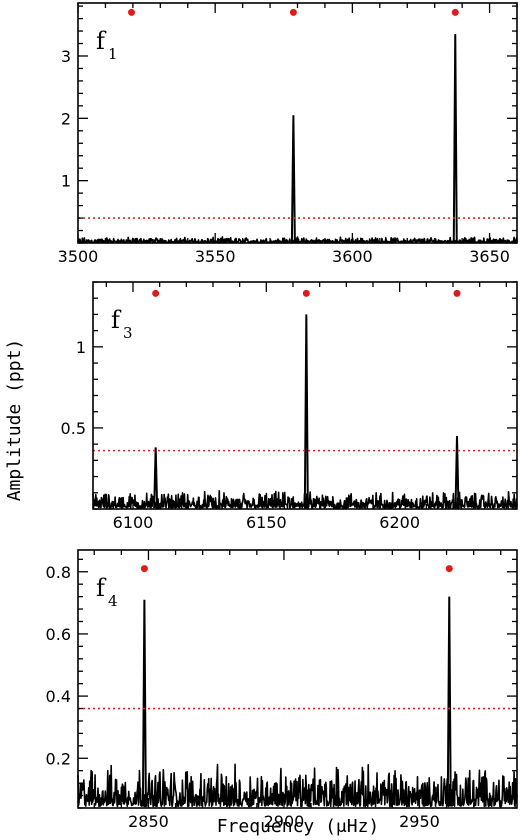 The image size is (520, 840). I want to click on y-tick-label: 0.8, so click(58, 572).